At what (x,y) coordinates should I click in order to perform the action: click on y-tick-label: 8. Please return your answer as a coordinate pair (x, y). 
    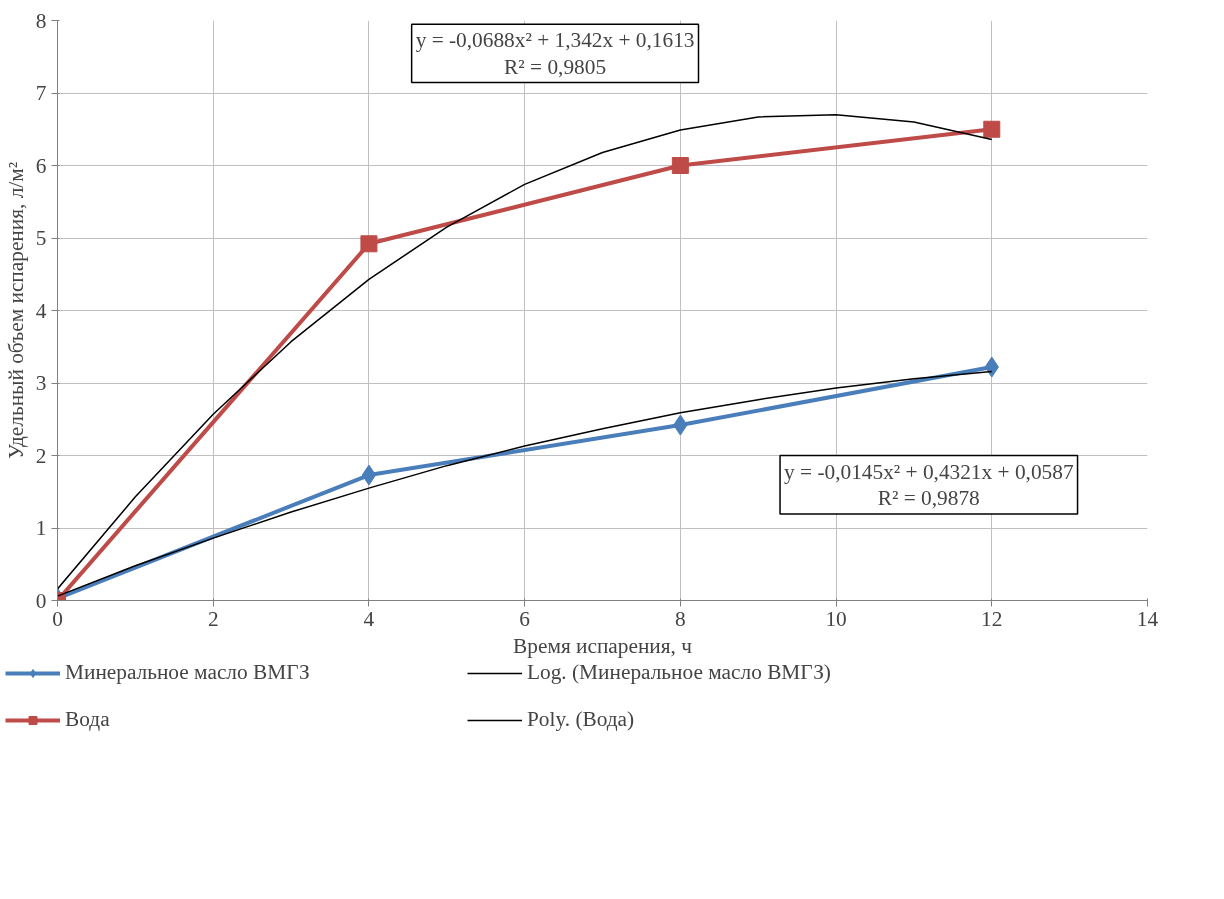
    Looking at the image, I should click on (41, 20).